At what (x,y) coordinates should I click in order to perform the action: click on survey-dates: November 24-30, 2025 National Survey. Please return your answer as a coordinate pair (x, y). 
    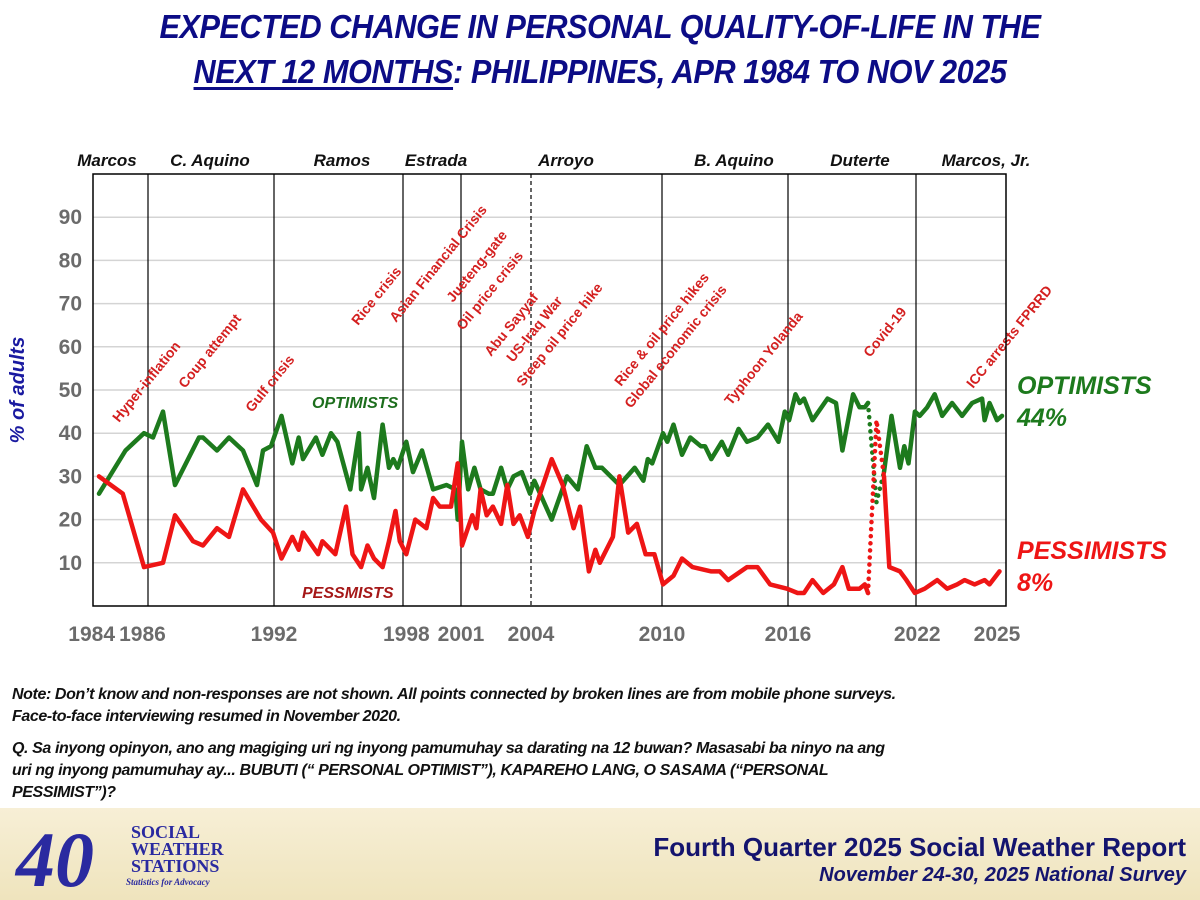
    Looking at the image, I should click on (1002, 875).